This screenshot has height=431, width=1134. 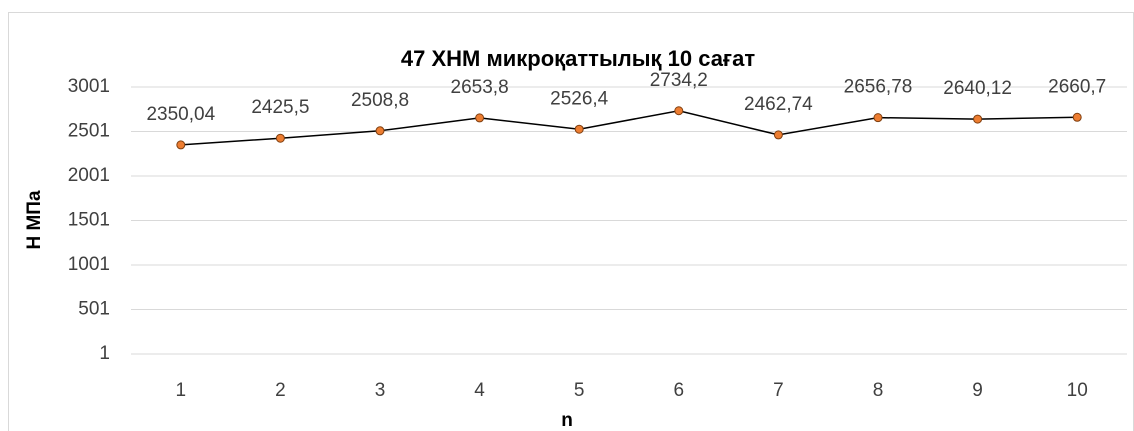 I want to click on data-label: 2653,8, so click(x=480, y=87).